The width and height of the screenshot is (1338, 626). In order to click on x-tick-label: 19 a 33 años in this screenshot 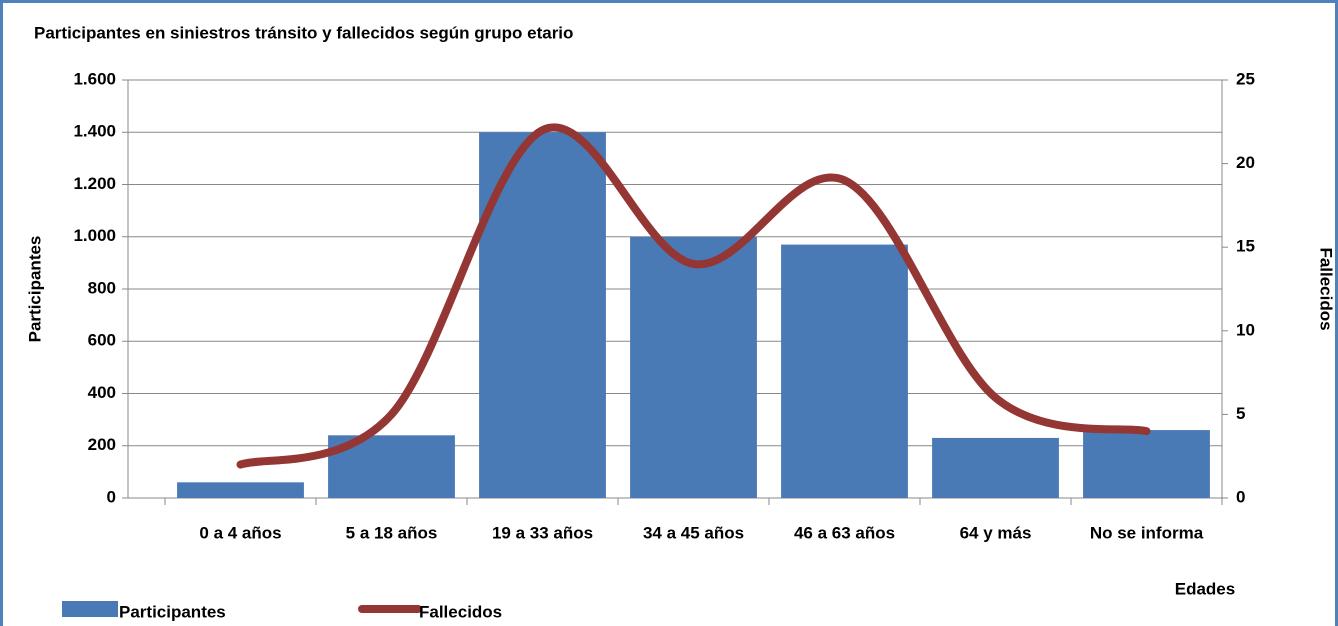, I will do `click(542, 532)`.